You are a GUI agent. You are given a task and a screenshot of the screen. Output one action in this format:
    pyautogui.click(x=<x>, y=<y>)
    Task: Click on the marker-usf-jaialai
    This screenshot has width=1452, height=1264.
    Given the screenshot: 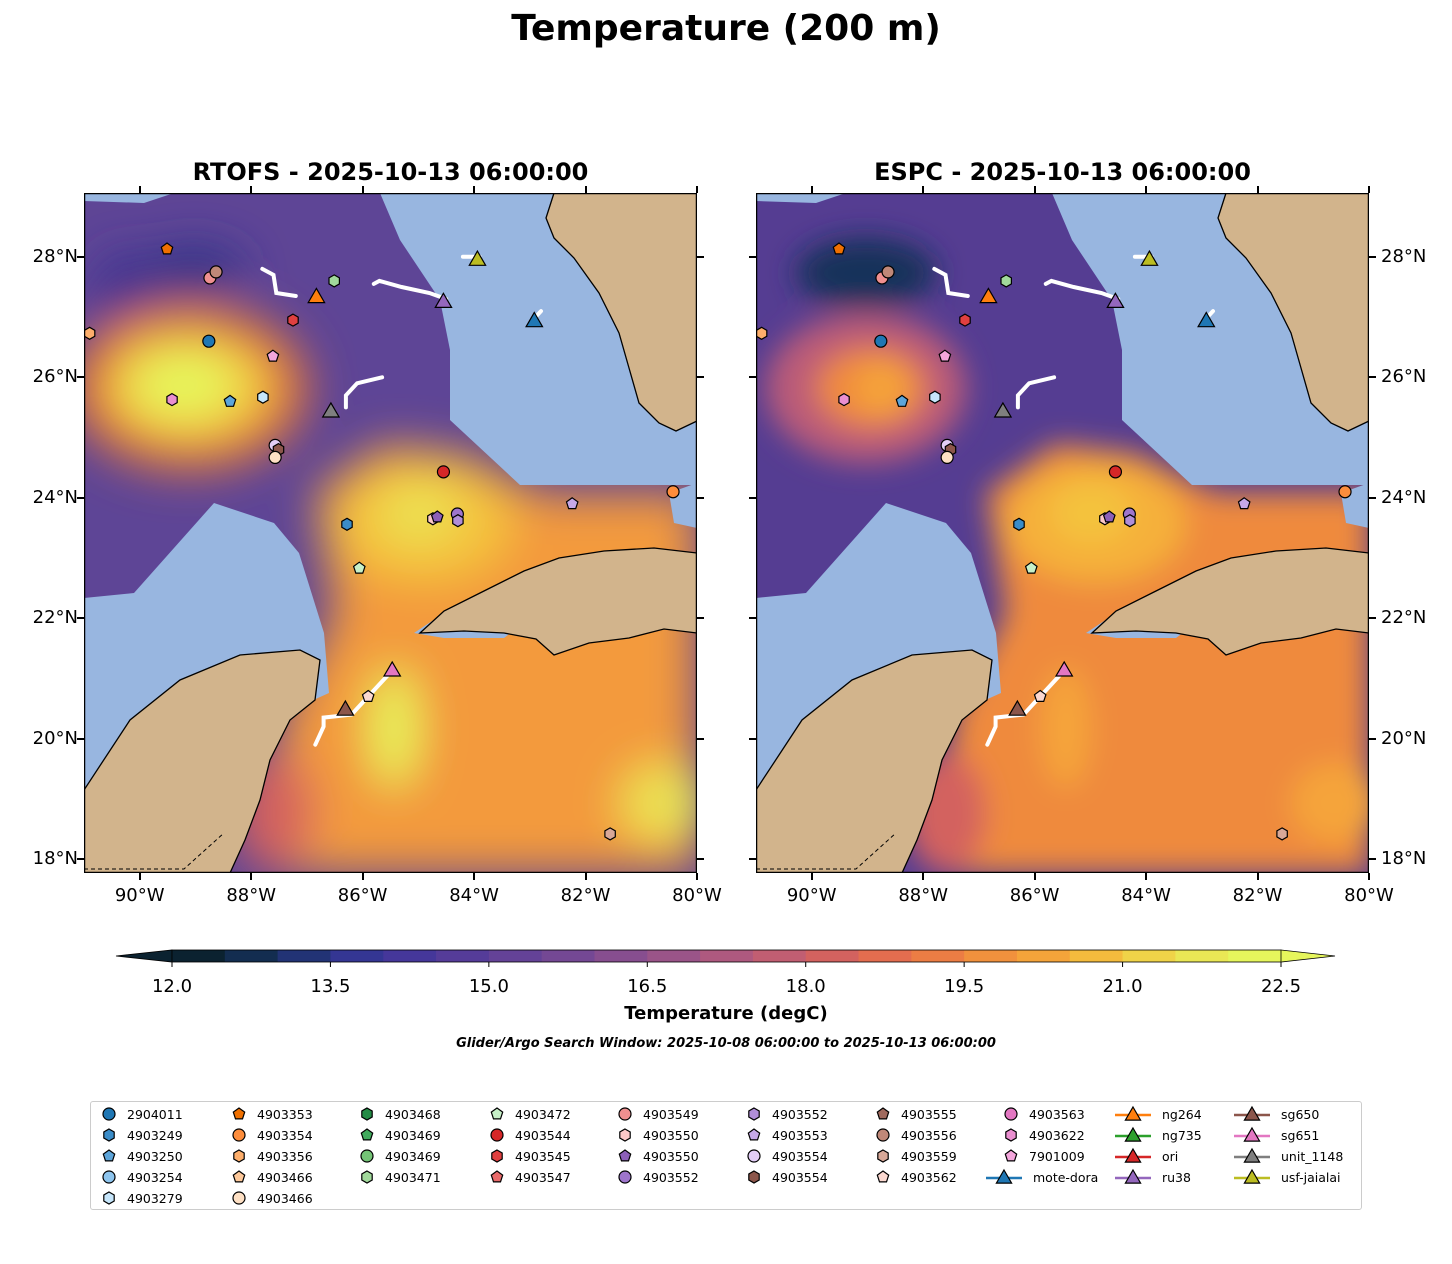 What is the action you would take?
    pyautogui.click(x=1149, y=257)
    